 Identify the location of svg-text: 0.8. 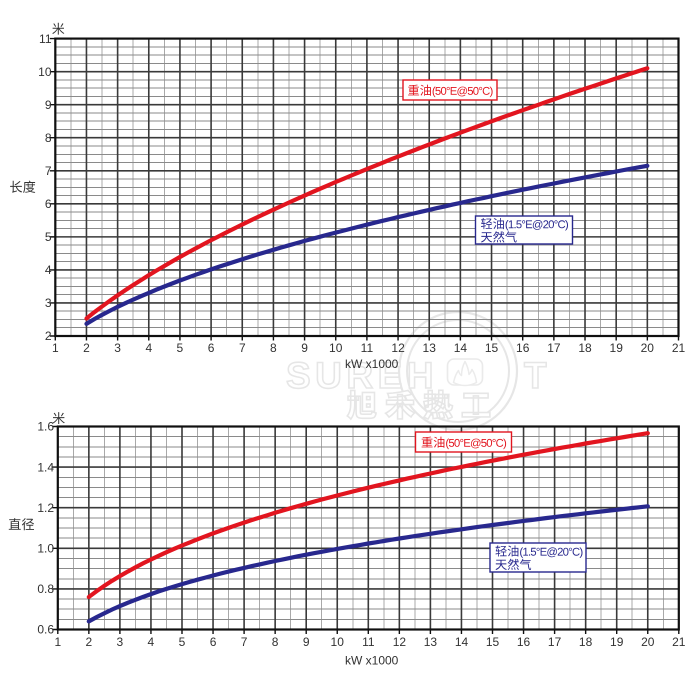
(45, 589).